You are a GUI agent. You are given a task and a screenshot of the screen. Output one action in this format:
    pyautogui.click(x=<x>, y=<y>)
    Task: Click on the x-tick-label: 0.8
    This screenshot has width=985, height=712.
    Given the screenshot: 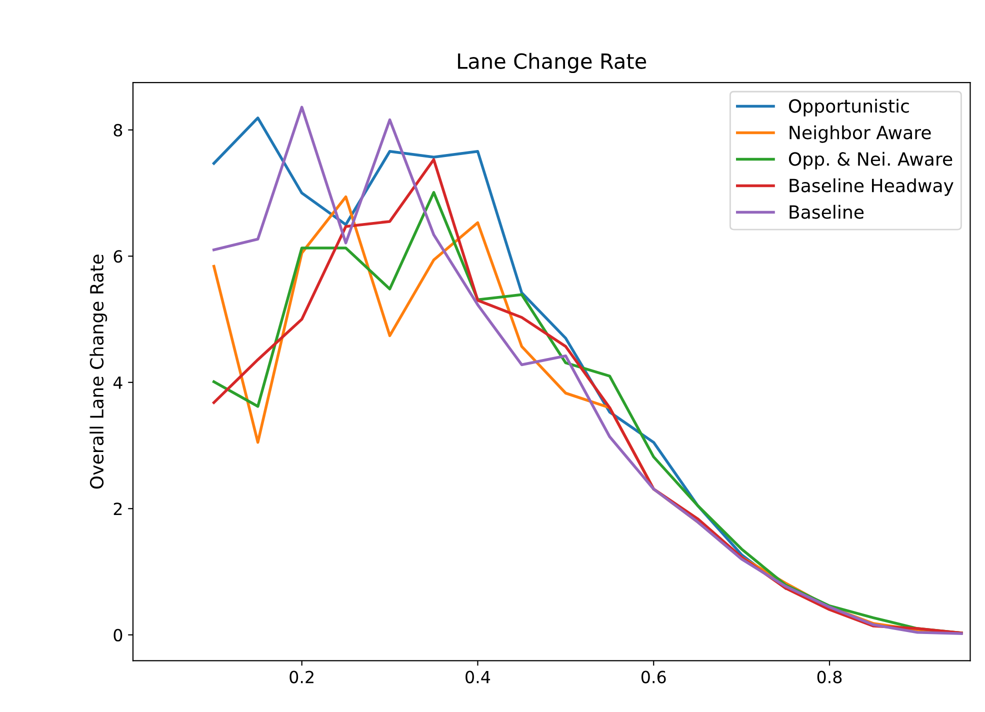 What is the action you would take?
    pyautogui.click(x=829, y=677)
    